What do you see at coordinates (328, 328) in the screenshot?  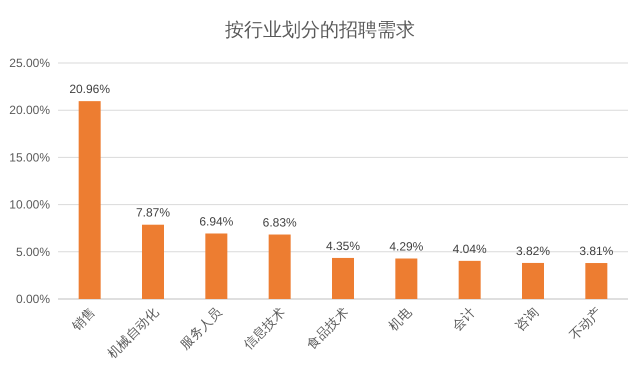 I see `x-tick-label: 食品技术` at bounding box center [328, 328].